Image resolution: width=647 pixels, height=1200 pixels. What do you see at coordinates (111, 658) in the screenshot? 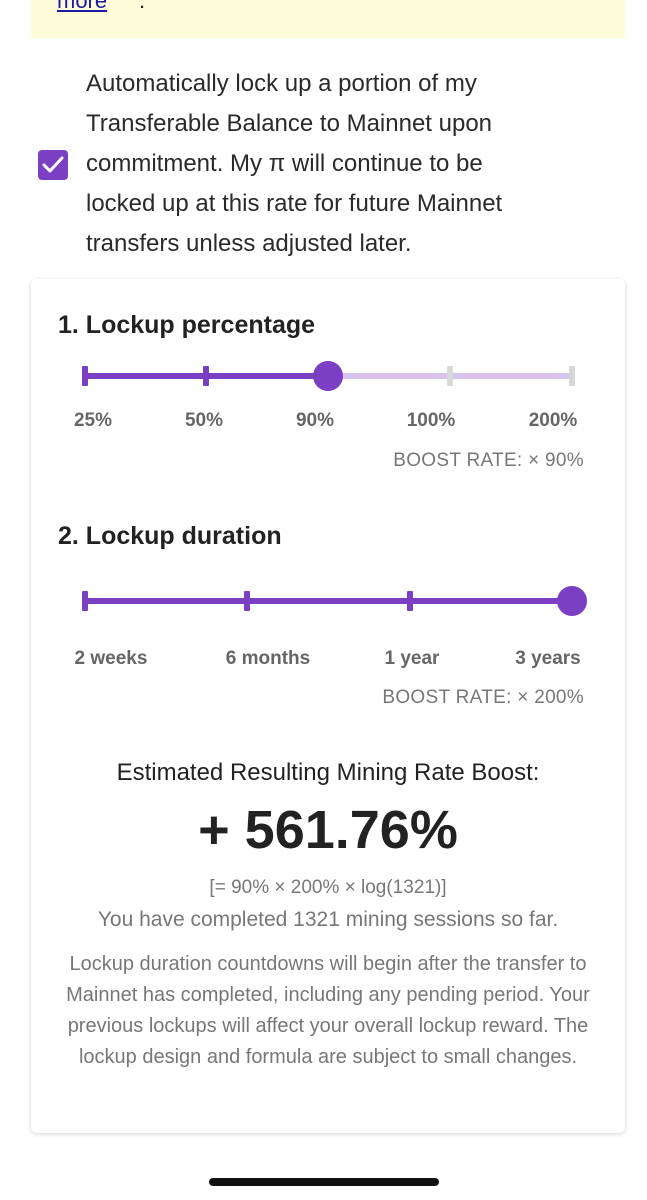
I see `slider-option-label: 2 weeks` at bounding box center [111, 658].